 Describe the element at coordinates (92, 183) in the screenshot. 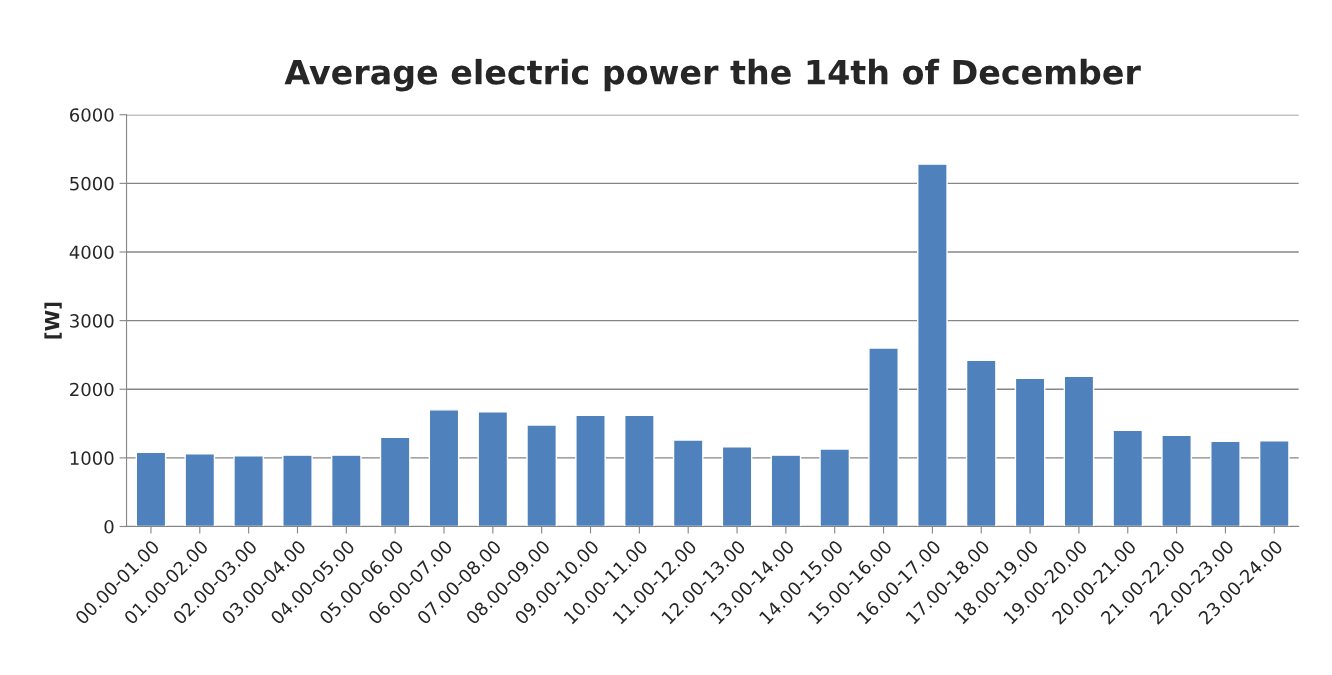

I see `y-tick-label: 5000` at that location.